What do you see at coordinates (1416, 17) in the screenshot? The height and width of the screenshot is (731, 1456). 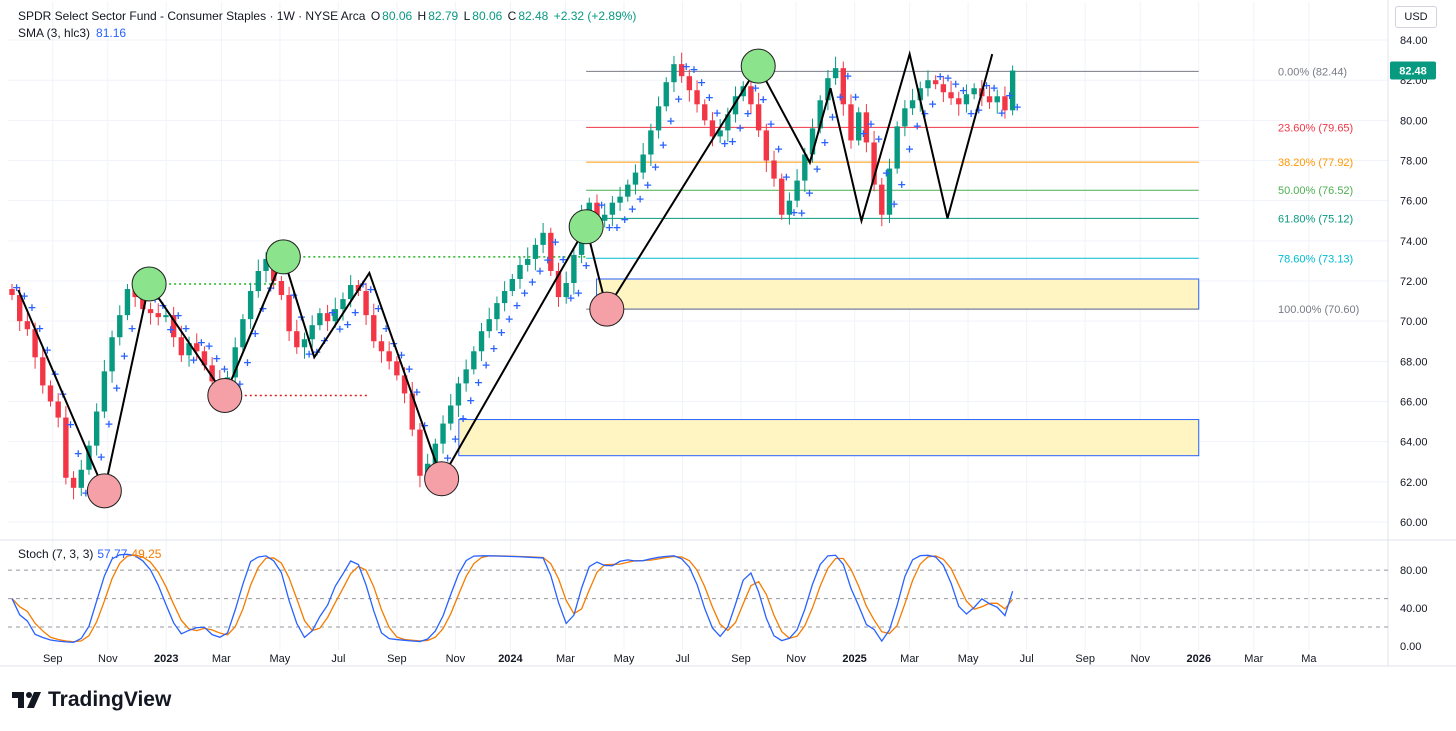 I see `currency-button: USD` at bounding box center [1416, 17].